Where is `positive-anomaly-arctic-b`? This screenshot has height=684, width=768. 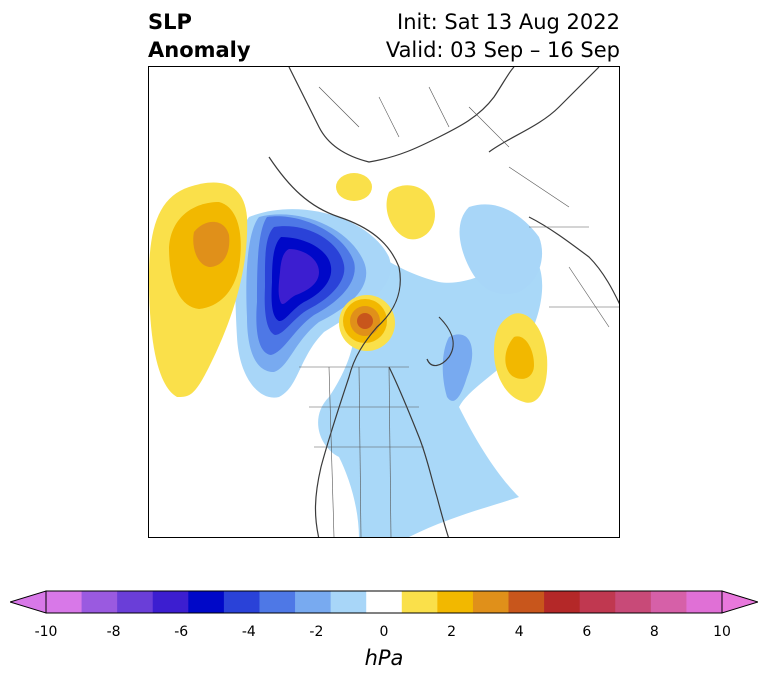 positive-anomaly-arctic-b is located at coordinates (410, 212).